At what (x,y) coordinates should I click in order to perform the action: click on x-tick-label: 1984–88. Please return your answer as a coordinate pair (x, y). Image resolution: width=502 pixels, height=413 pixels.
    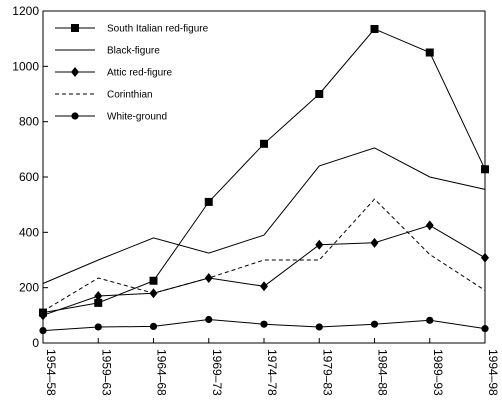
    Looking at the image, I should click on (383, 372).